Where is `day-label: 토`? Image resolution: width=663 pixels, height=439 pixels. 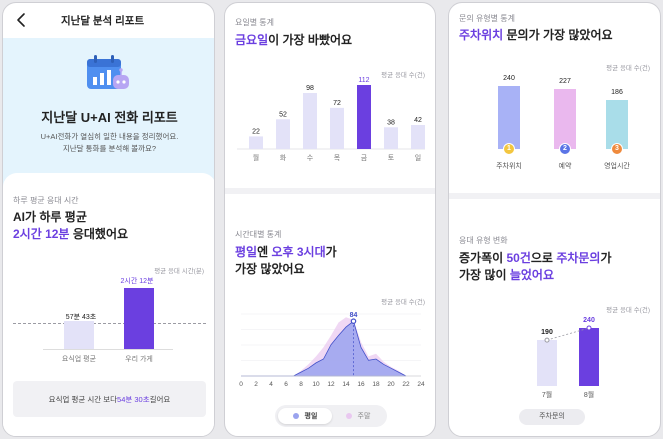
day-label: 토 is located at coordinates (391, 158).